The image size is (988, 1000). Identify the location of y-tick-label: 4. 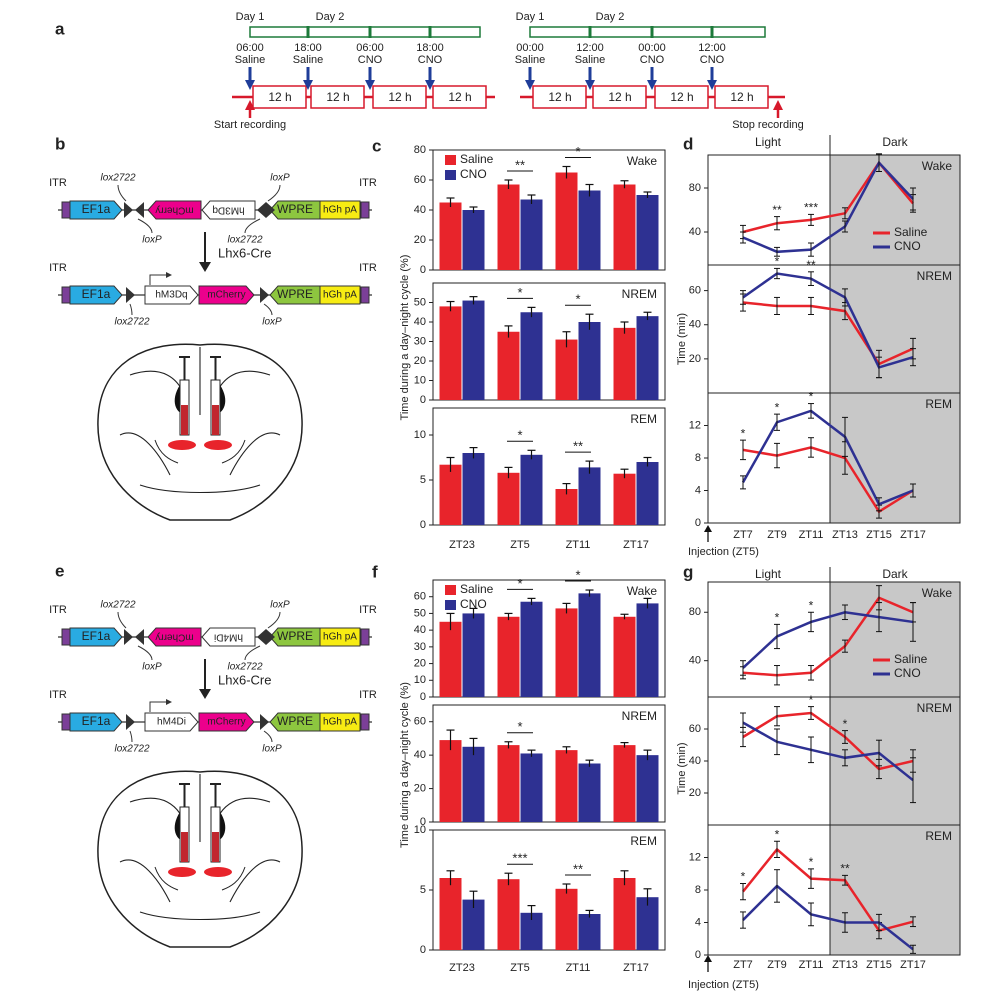
(698, 490).